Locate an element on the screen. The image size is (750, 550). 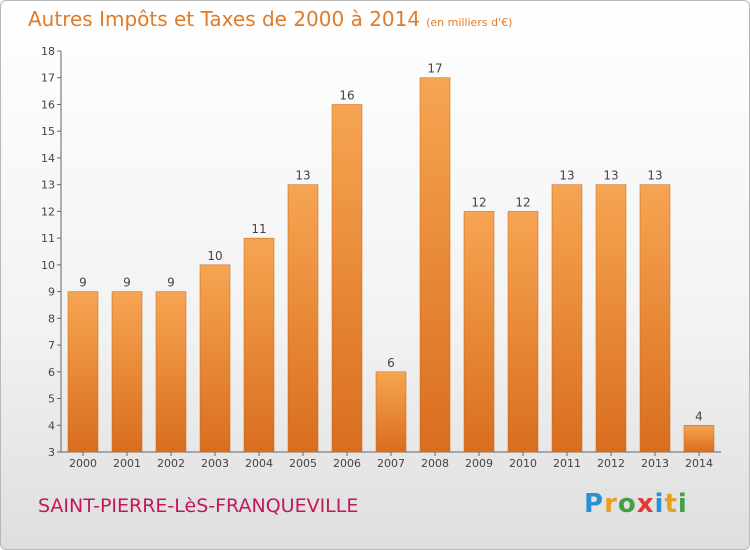
bar-value-label: 6 is located at coordinates (391, 363).